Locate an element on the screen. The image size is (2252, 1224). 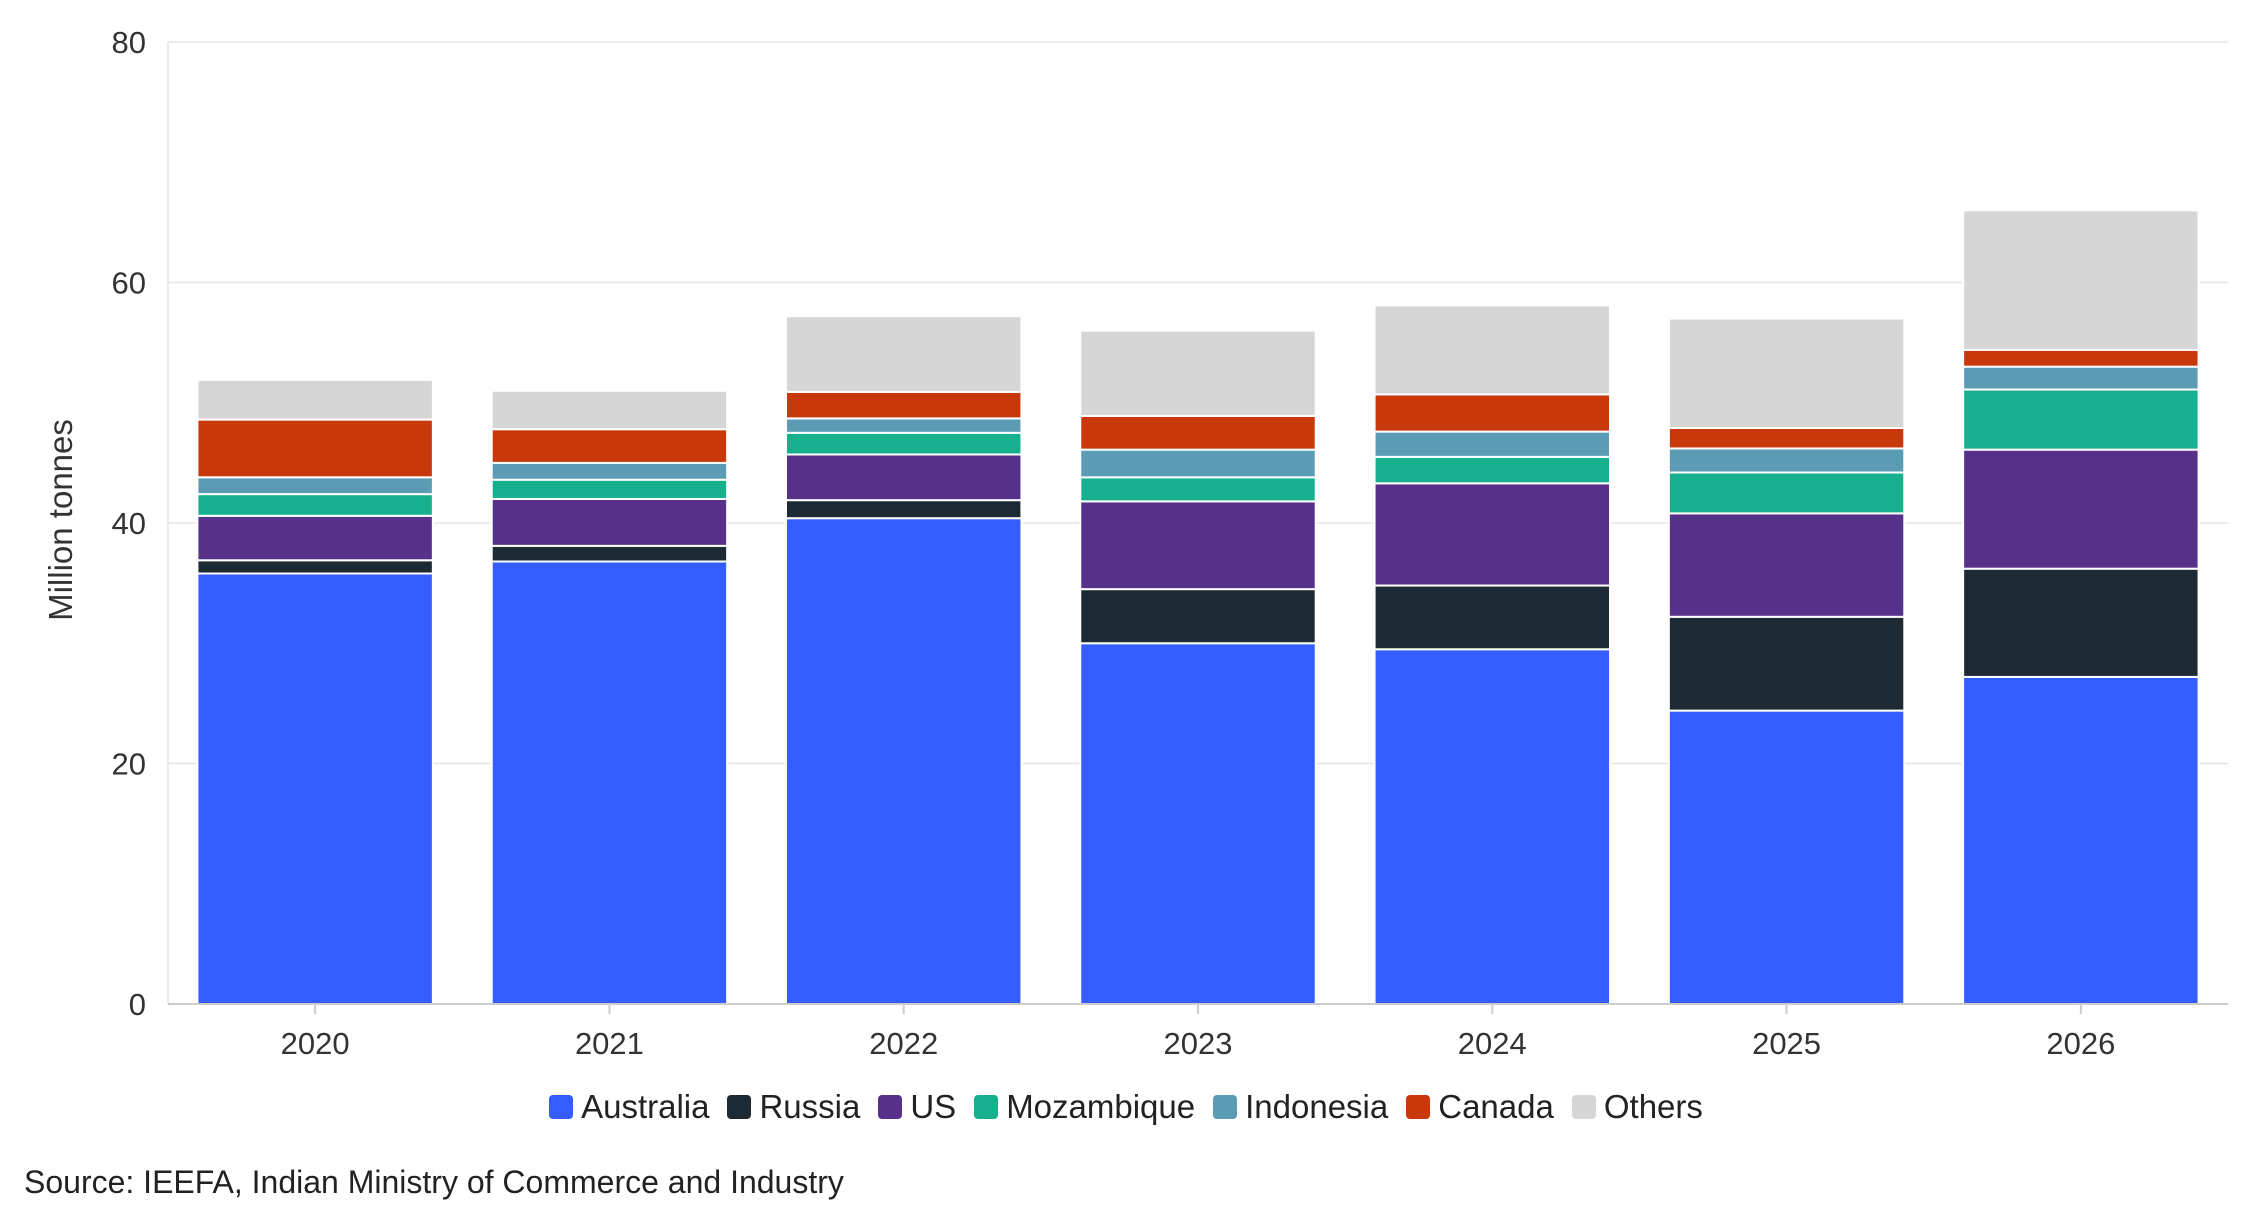
bar-segment-others-2020 is located at coordinates (315, 399).